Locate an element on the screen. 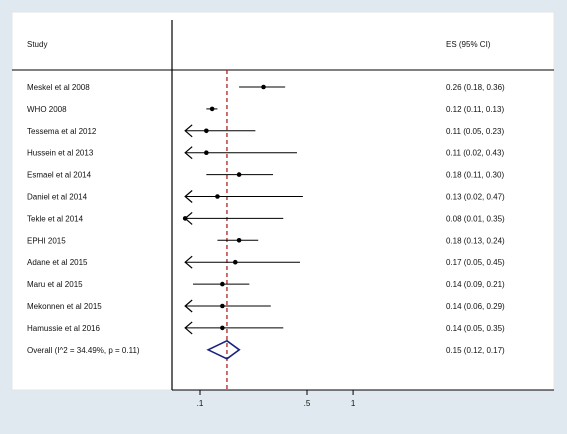 The width and height of the screenshot is (567, 434). study-row: Meskel et al 2008 0.26 (0.18, 0.36) is located at coordinates (266, 87).